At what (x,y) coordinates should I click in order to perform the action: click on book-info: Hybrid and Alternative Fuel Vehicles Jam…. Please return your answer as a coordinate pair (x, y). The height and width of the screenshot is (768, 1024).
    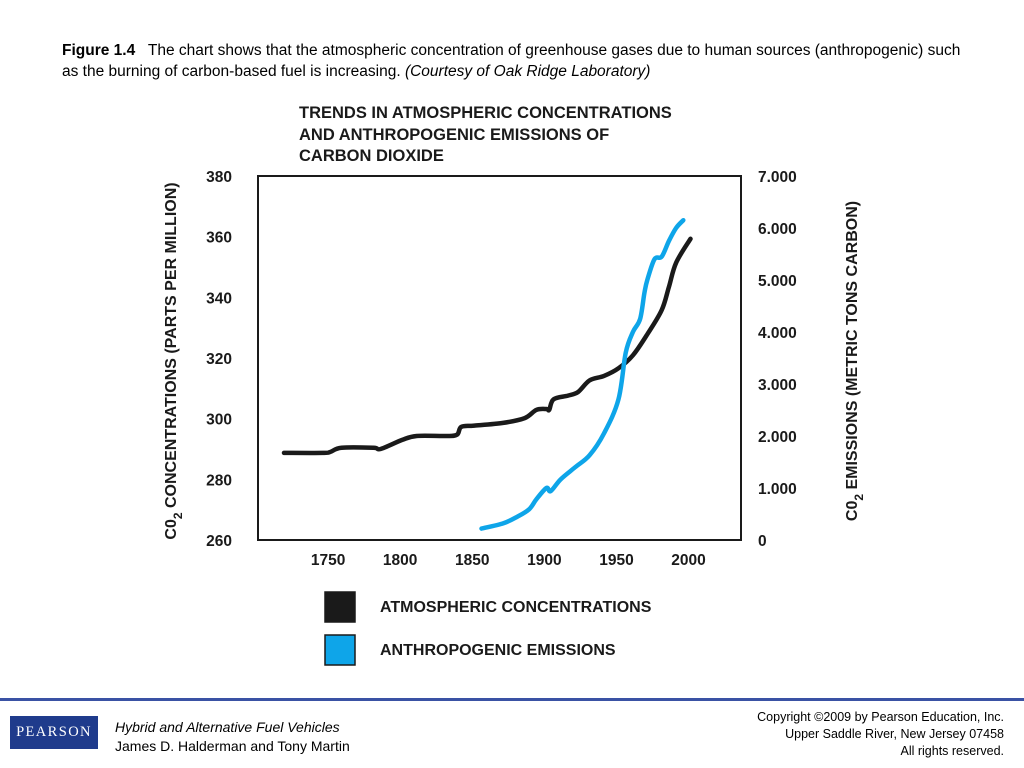
    Looking at the image, I should click on (232, 737).